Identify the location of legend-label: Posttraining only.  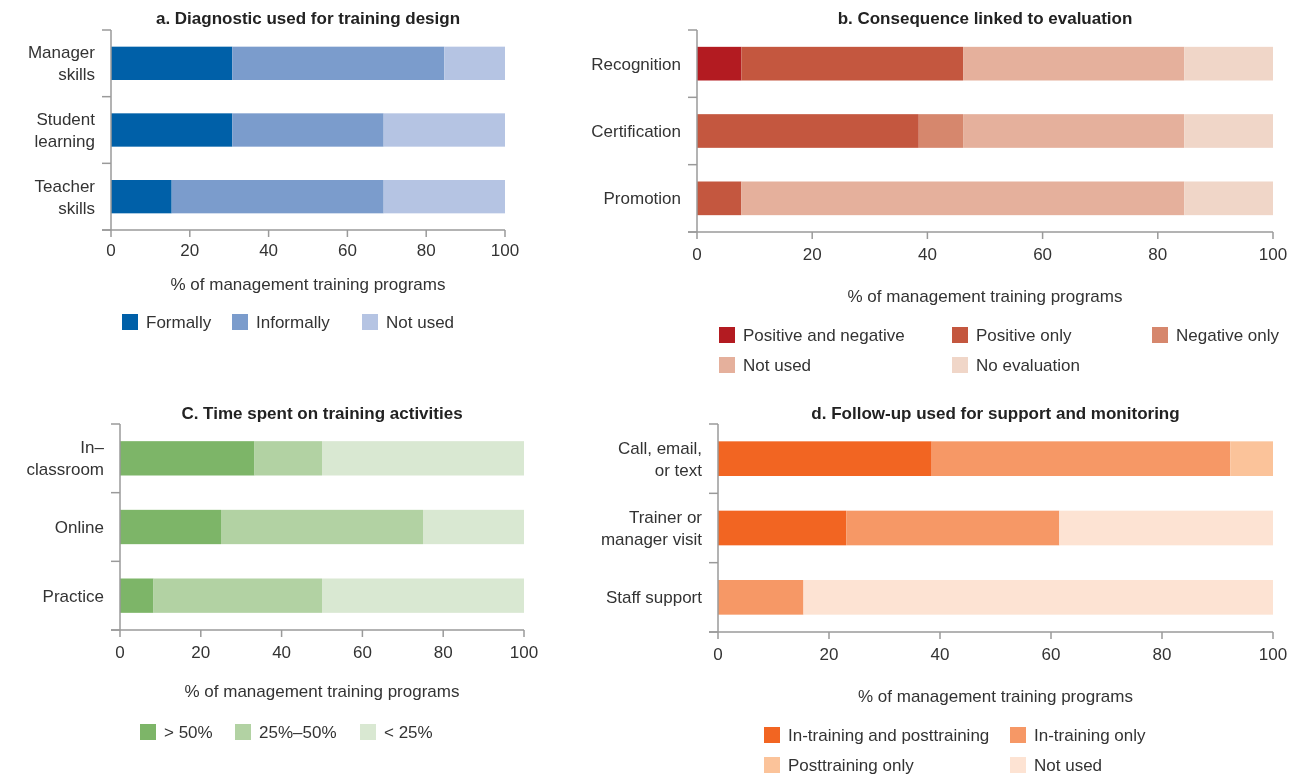
(851, 765).